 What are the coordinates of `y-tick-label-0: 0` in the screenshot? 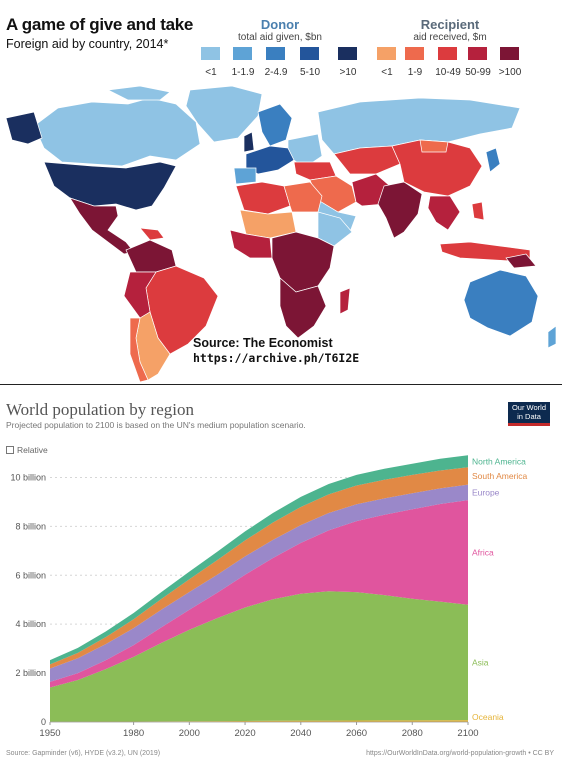 It's located at (43, 722).